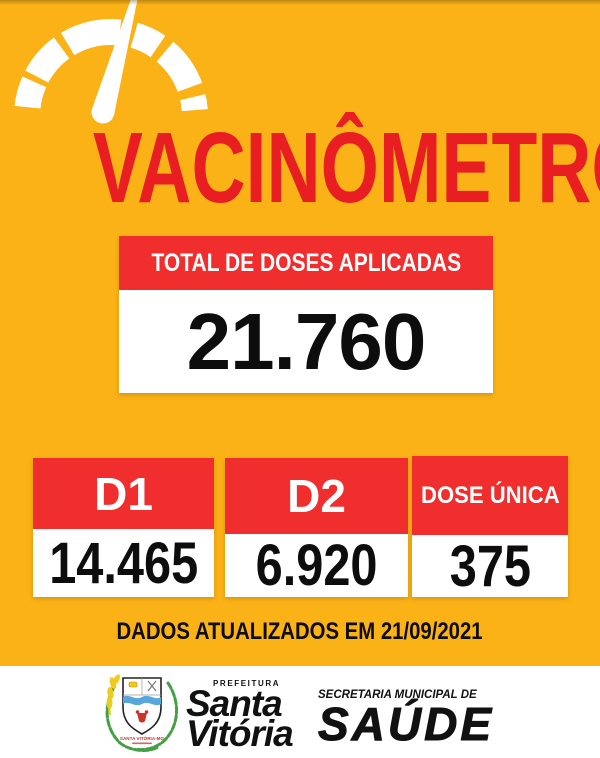 The height and width of the screenshot is (758, 600). I want to click on total-doses-card: TOTAL DE DOSES APLICADAS 21.760, so click(306, 314).